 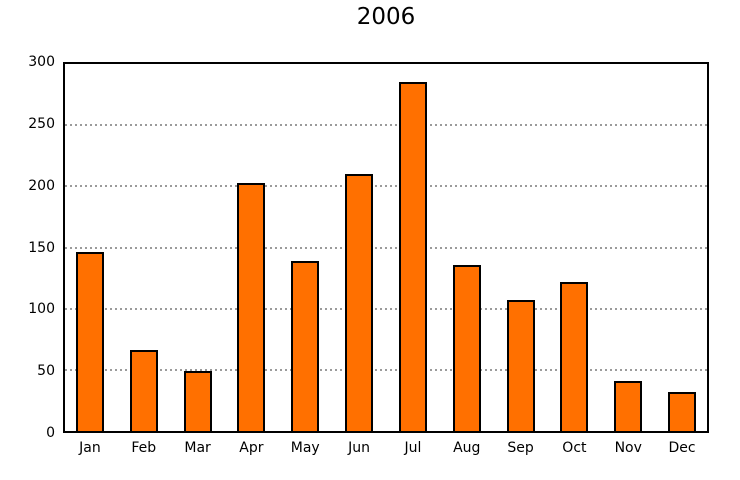 I want to click on x-tick-label-jun: Jun, so click(x=359, y=448).